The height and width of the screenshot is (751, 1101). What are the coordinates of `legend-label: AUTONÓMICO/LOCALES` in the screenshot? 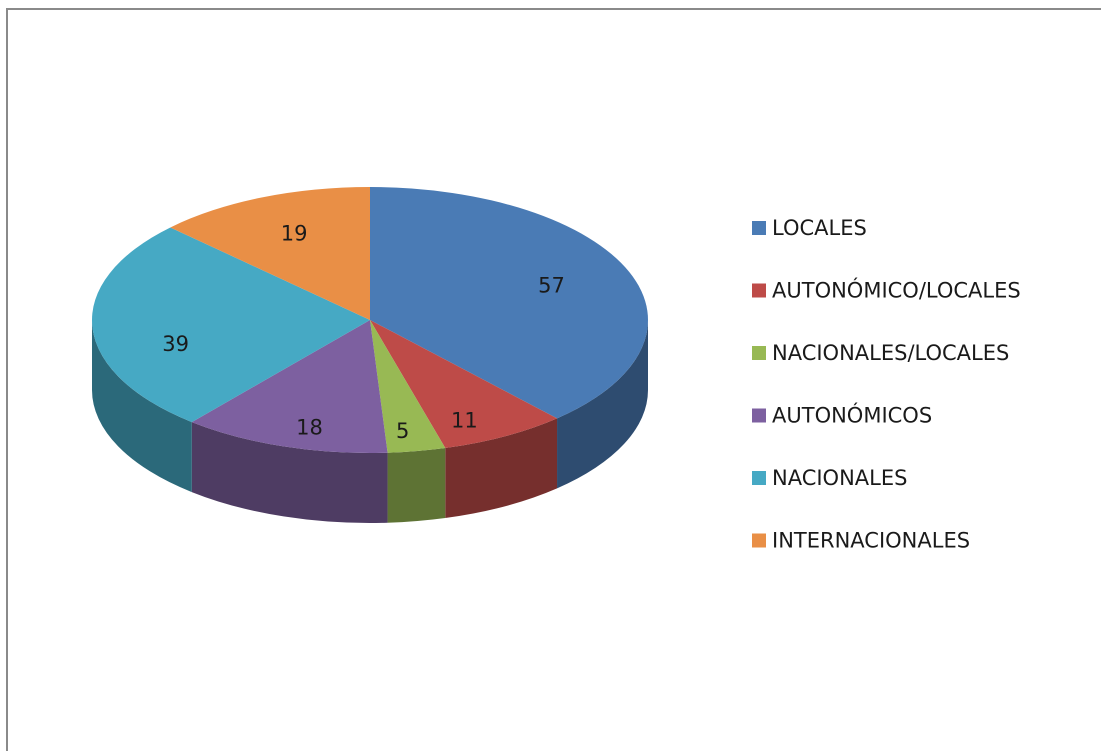 It's located at (896, 290).